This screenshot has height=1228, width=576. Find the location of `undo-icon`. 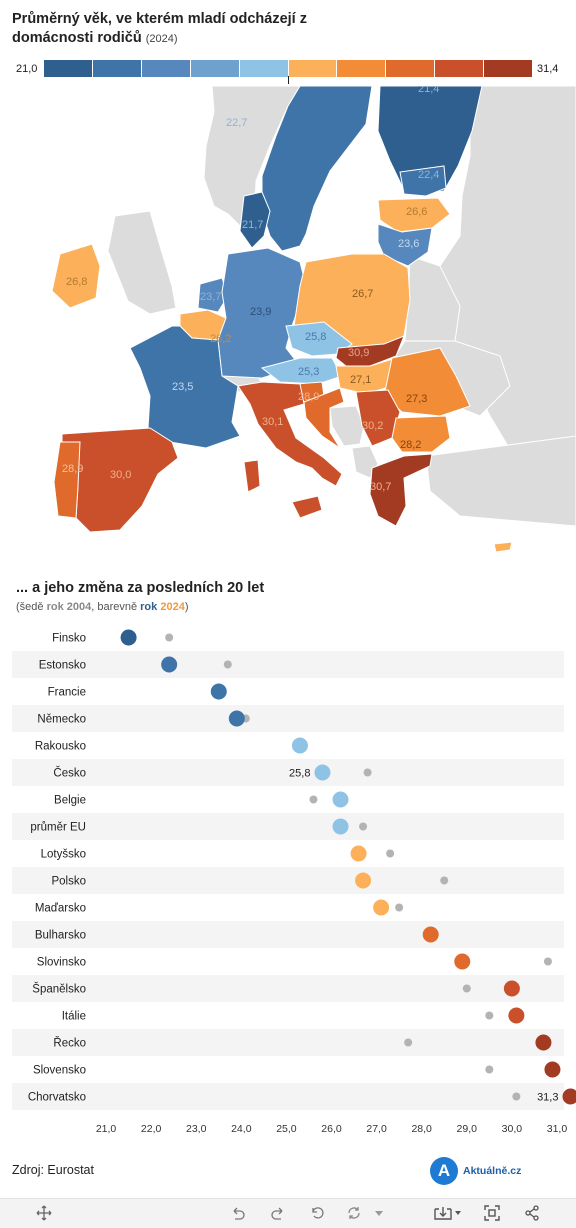

undo-icon is located at coordinates (238, 1213).